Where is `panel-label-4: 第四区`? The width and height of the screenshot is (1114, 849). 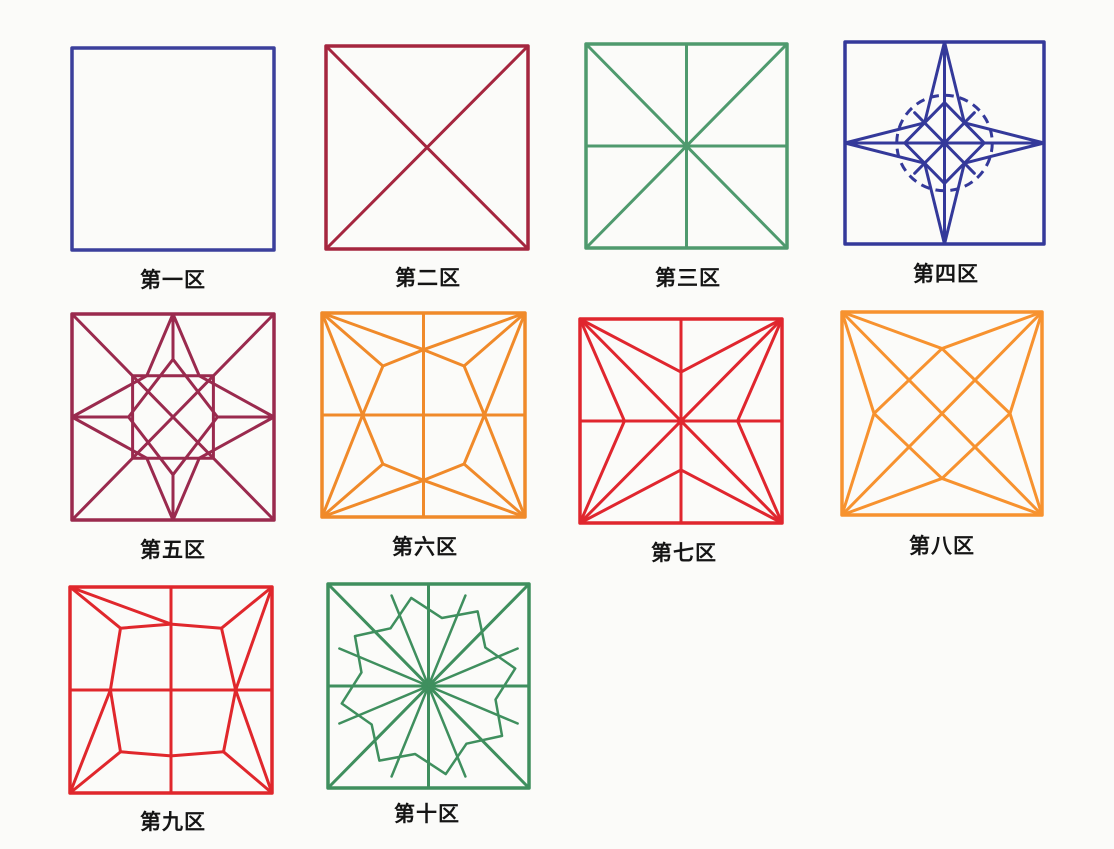 panel-label-4: 第四区 is located at coordinates (946, 273).